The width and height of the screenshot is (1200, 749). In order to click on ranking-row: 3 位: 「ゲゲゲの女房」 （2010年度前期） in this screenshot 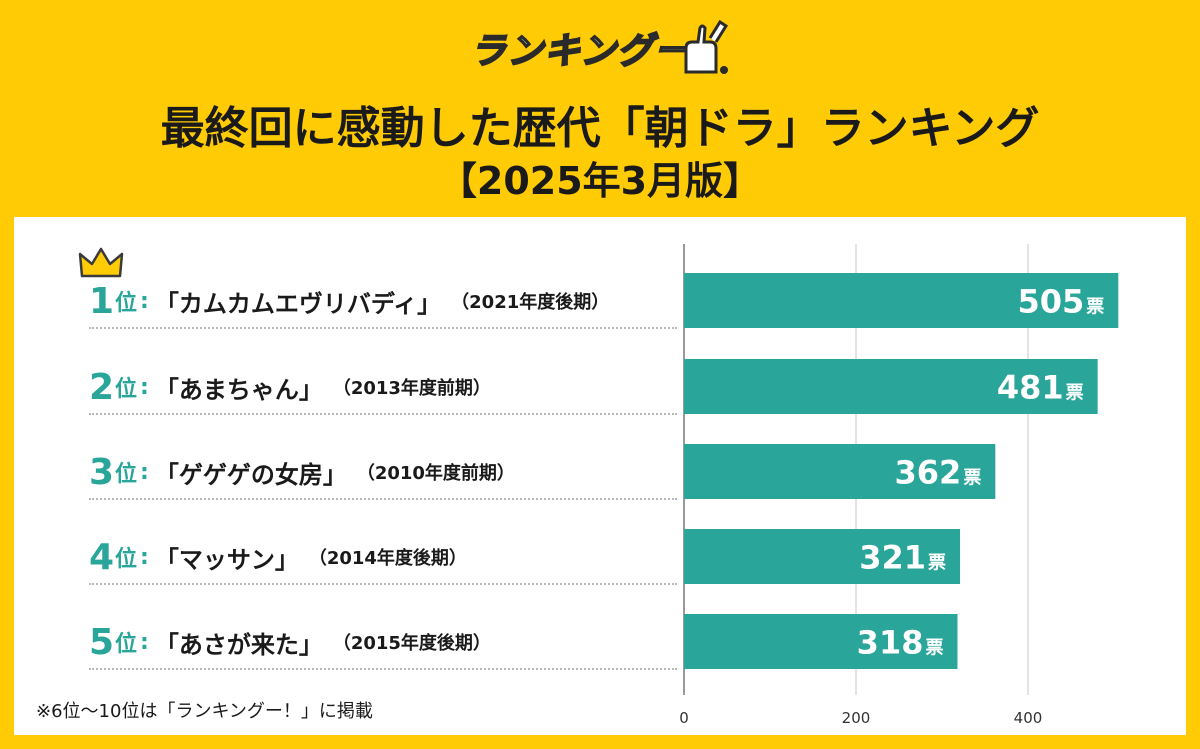, I will do `click(383, 473)`.